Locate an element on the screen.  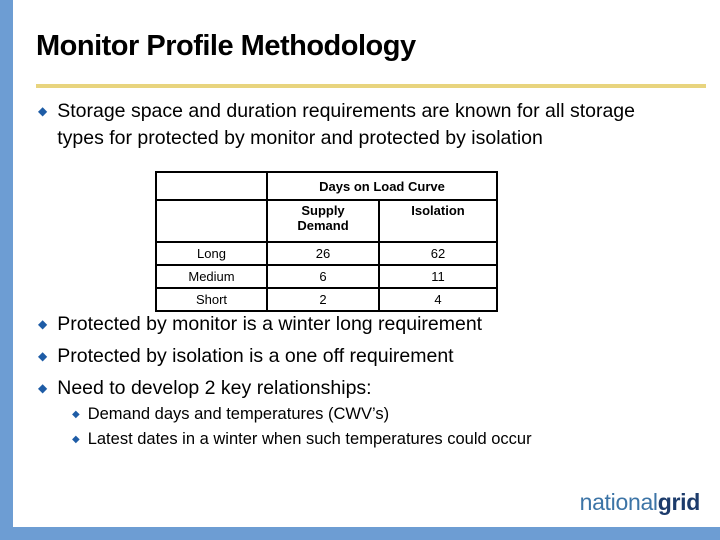
table-row-short: Short 2 4 is located at coordinates (326, 299).